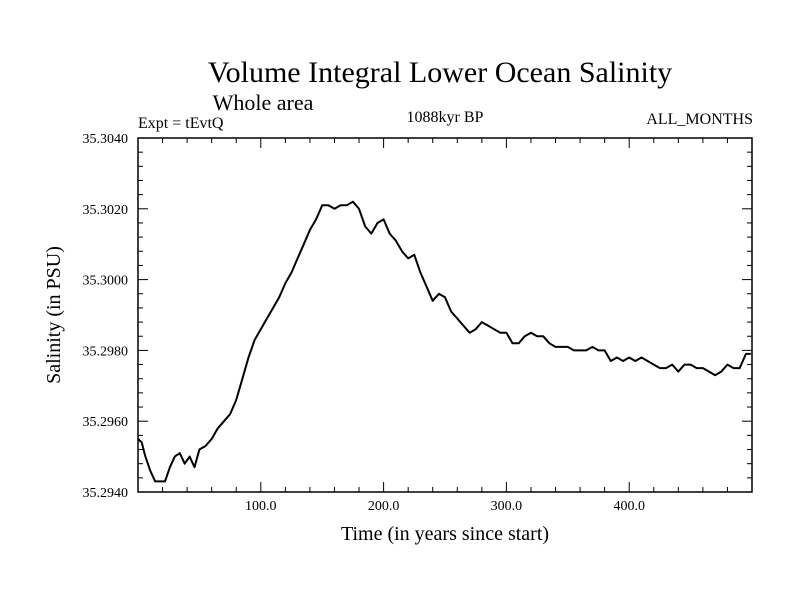 This screenshot has width=800, height=600. Describe the element at coordinates (699, 119) in the screenshot. I see `months-label: ALL_MONTHS` at that location.